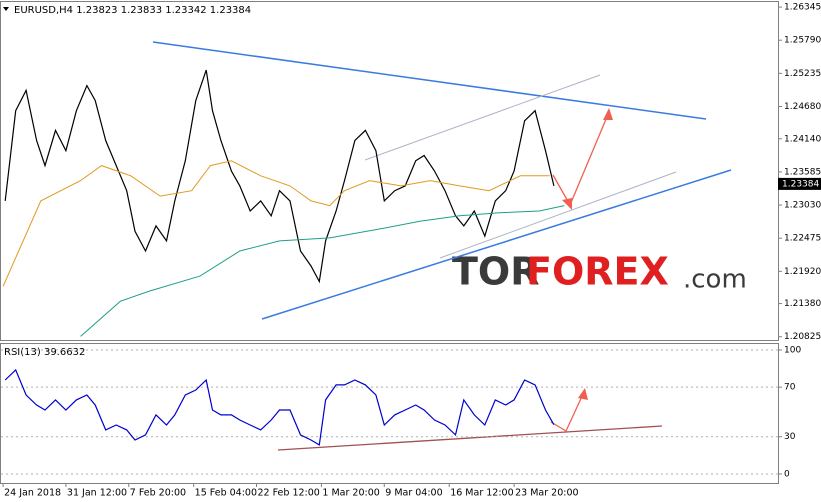 This screenshot has height=502, width=821. What do you see at coordinates (567, 411) in the screenshot?
I see `rsi-forecast-arrow` at bounding box center [567, 411].